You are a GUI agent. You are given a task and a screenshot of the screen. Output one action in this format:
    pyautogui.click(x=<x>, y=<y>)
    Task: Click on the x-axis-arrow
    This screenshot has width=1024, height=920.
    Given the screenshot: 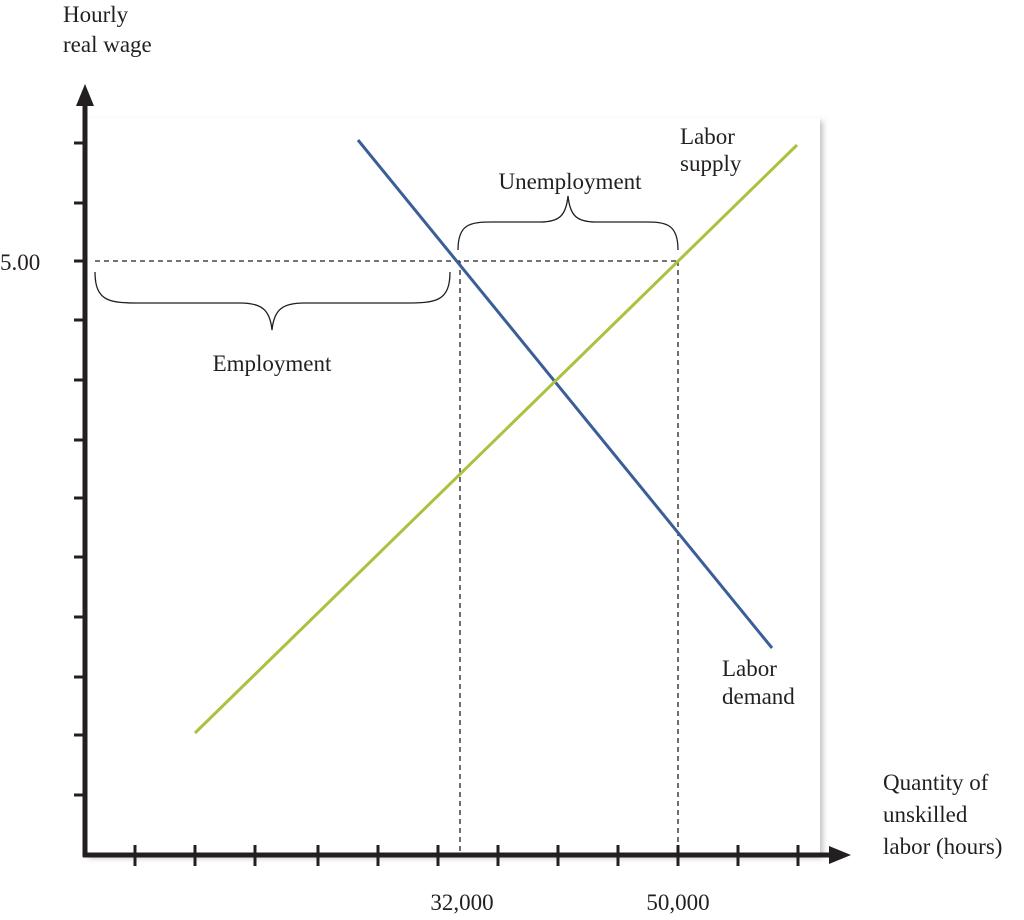 What is the action you would take?
    pyautogui.click(x=840, y=855)
    